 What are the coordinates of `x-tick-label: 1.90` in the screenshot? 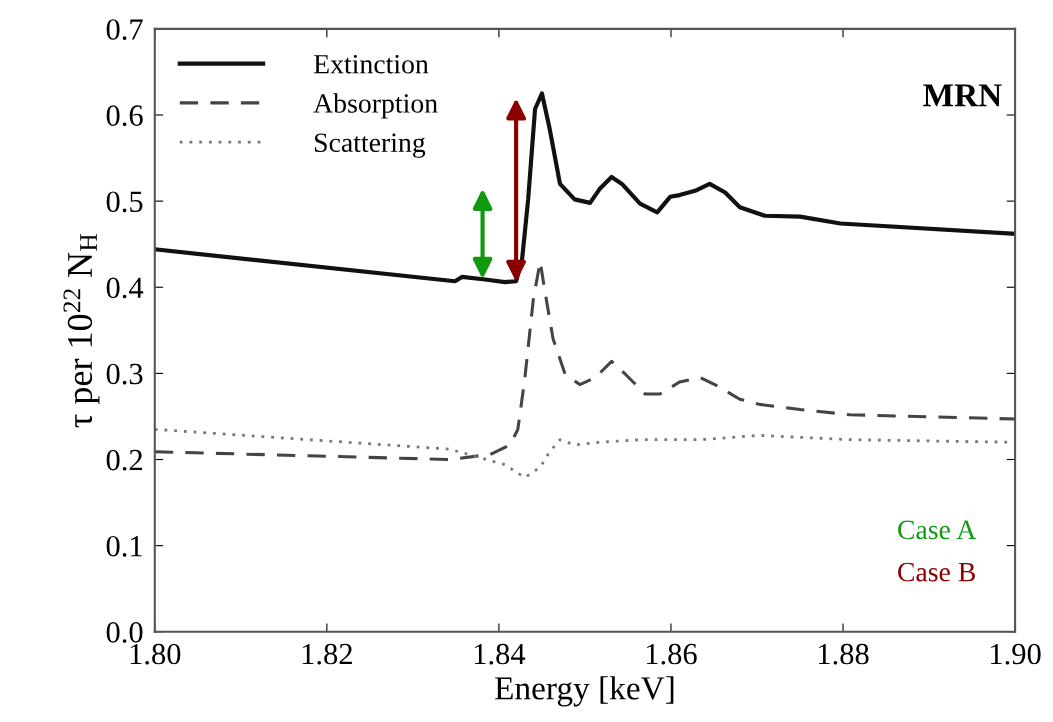 It's located at (1016, 654).